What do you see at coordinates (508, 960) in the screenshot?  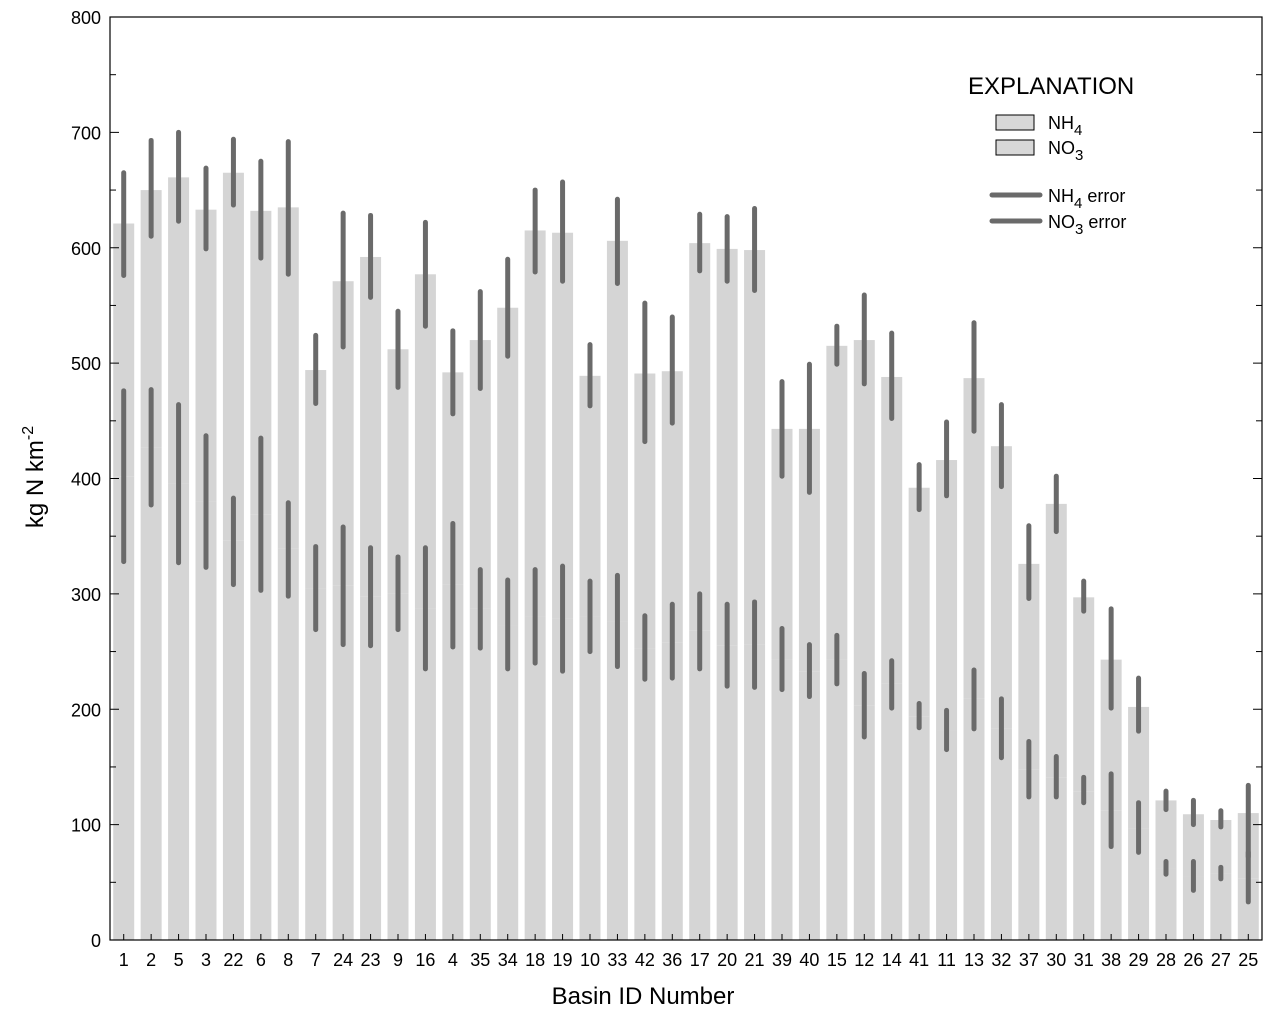 I see `x-tick-label-34: 34` at bounding box center [508, 960].